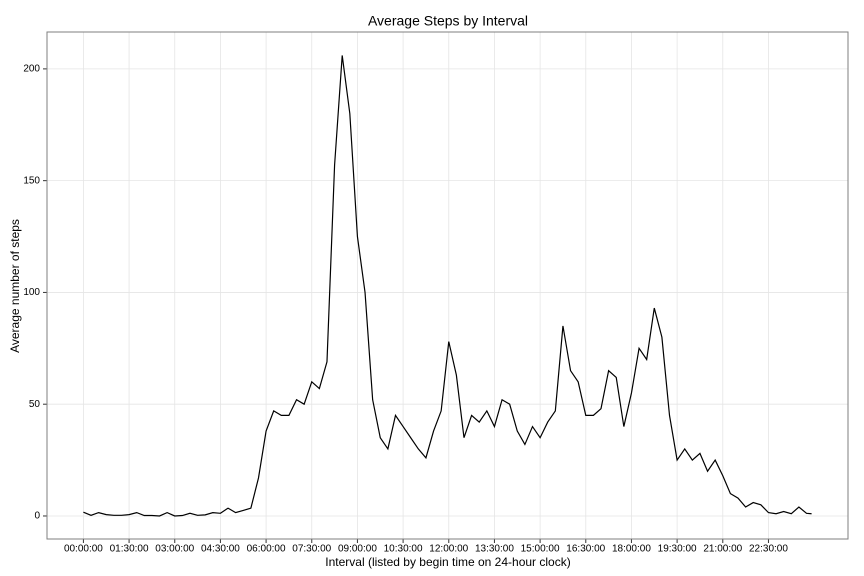 The width and height of the screenshot is (864, 576). What do you see at coordinates (677, 549) in the screenshot?
I see `x-tick-label: 19:30:00` at bounding box center [677, 549].